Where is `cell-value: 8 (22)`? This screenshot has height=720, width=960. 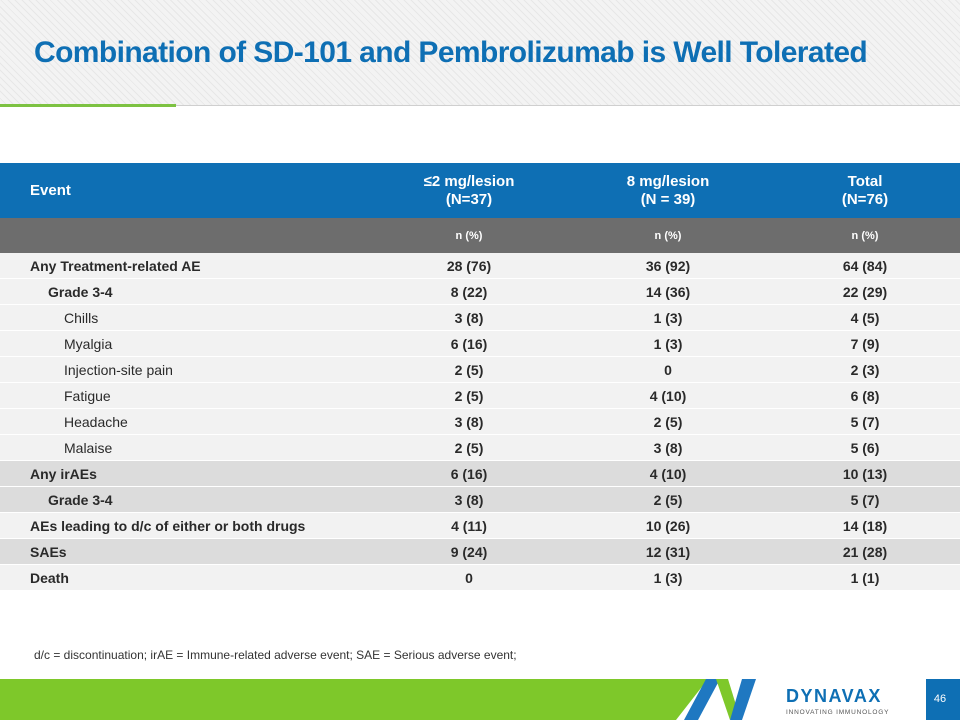
cell-value: 8 (22) is located at coordinates (469, 291).